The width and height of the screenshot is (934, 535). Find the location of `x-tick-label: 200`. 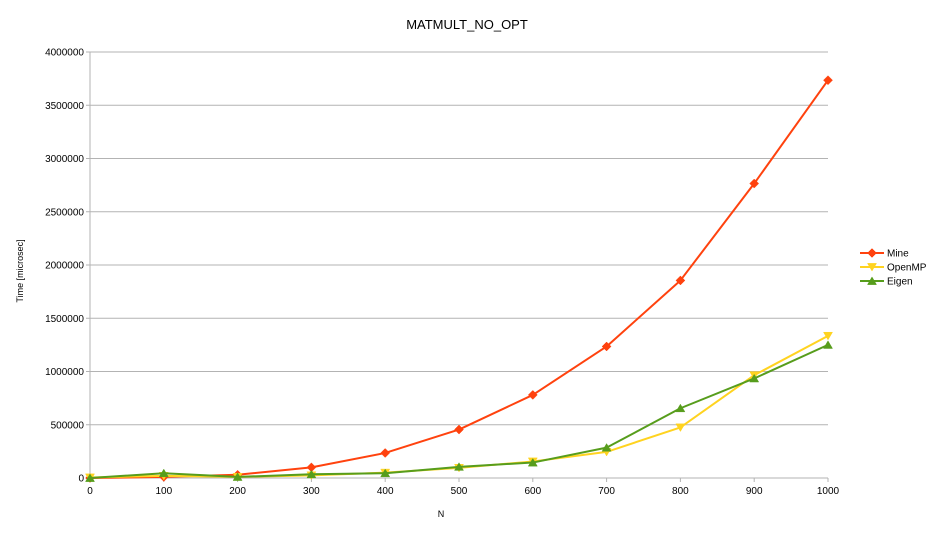

x-tick-label: 200 is located at coordinates (237, 491).